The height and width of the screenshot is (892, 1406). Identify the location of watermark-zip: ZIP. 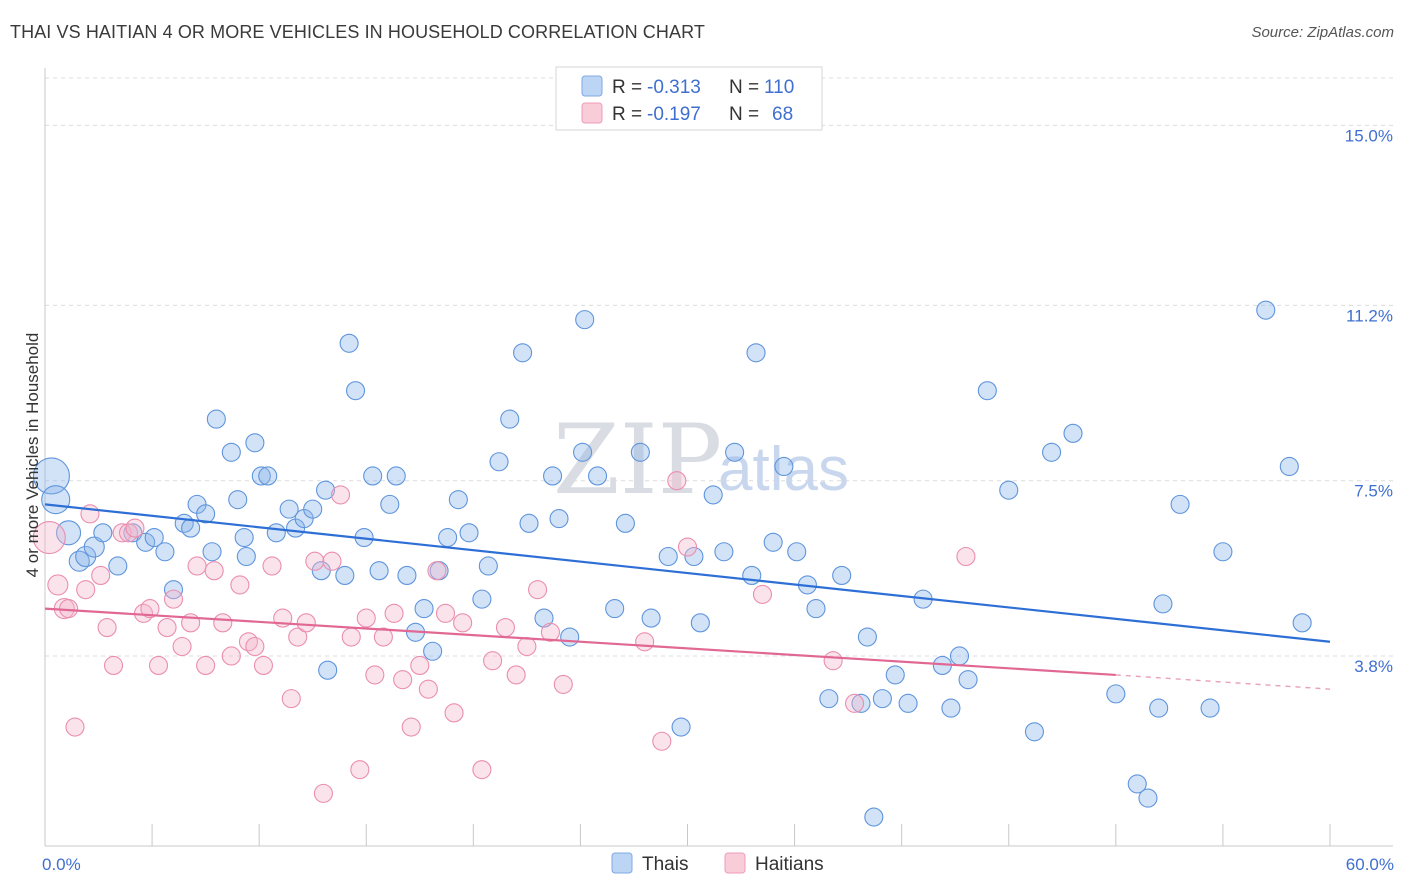
(637, 460).